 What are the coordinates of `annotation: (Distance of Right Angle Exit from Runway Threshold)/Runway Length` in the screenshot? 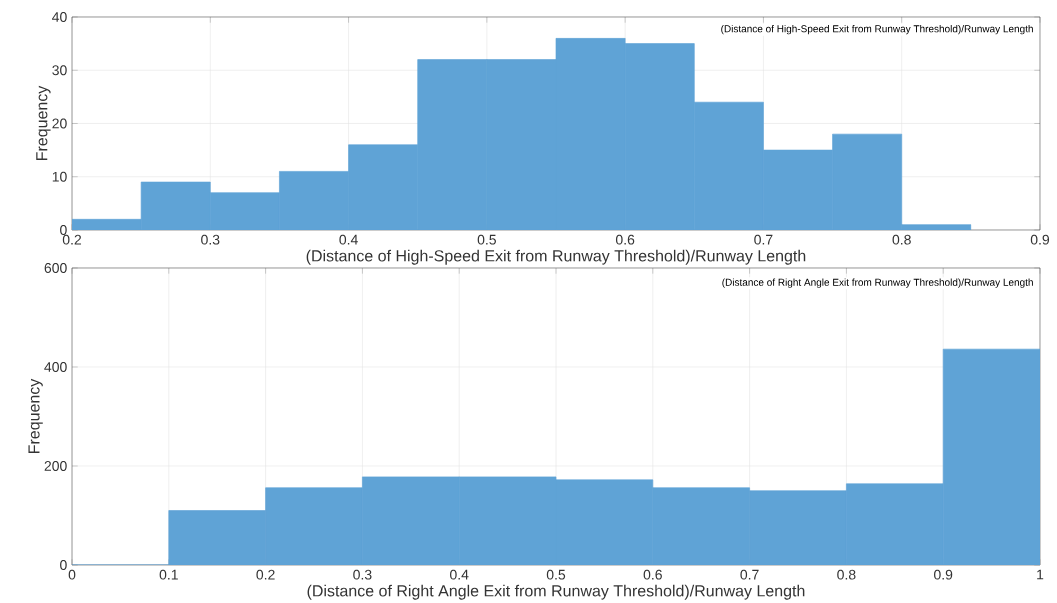 It's located at (877, 283).